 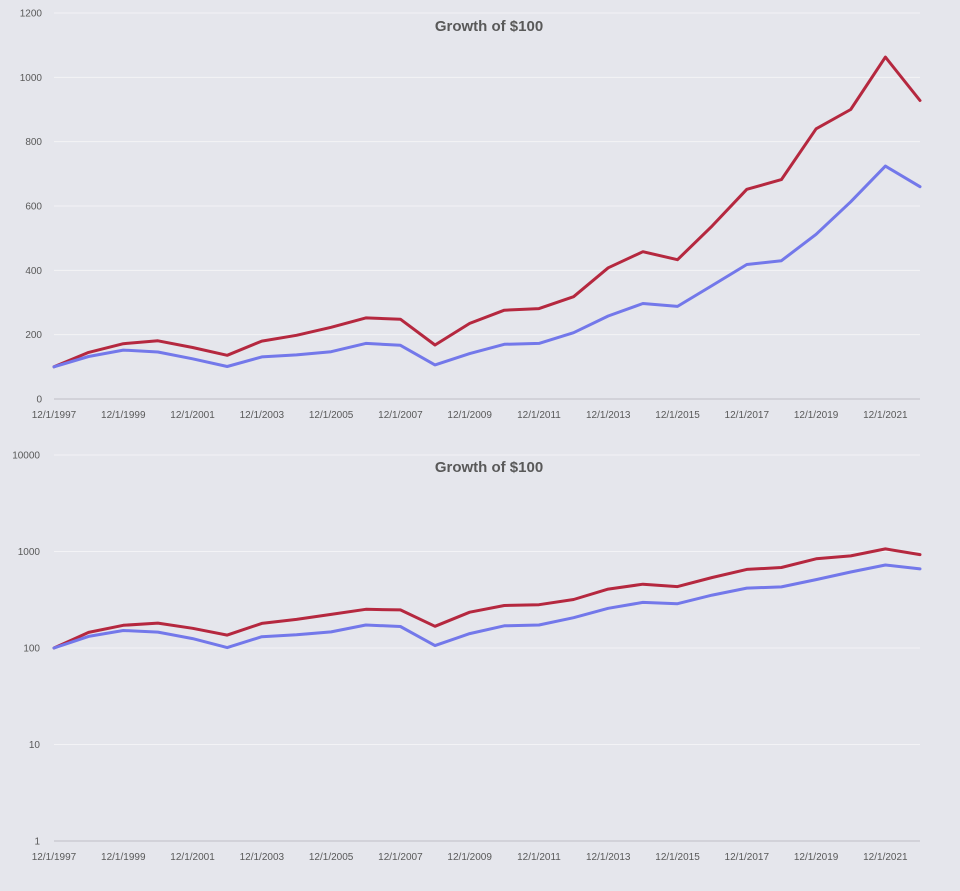 What do you see at coordinates (33, 335) in the screenshot?
I see `y-tick-label: 200` at bounding box center [33, 335].